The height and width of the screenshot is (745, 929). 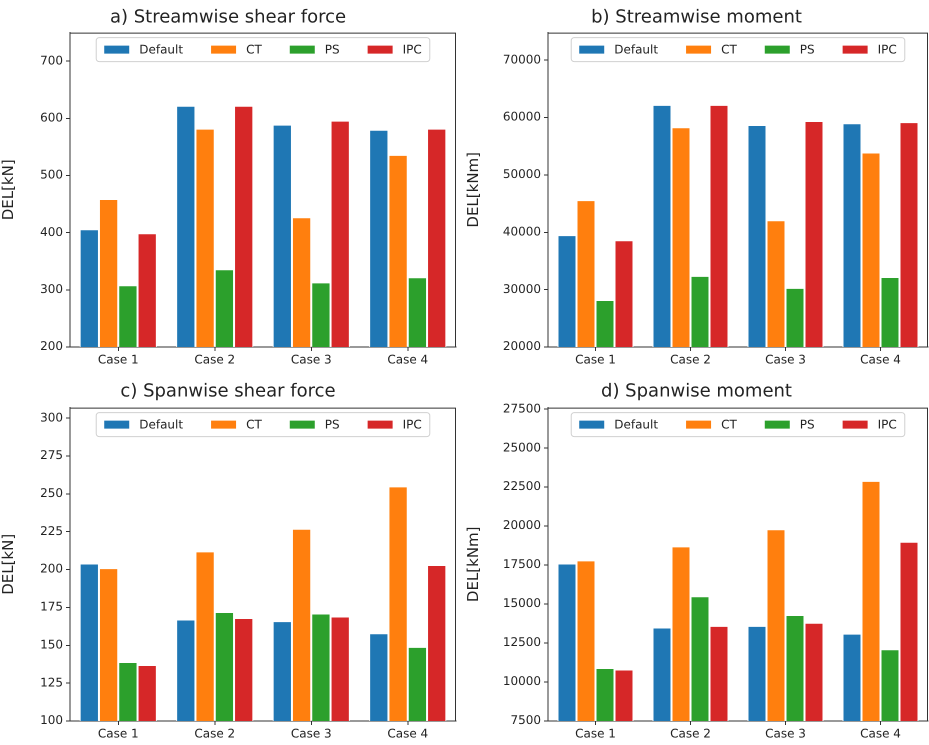 What do you see at coordinates (696, 391) in the screenshot?
I see `chart-title: d) Spanwise moment` at bounding box center [696, 391].